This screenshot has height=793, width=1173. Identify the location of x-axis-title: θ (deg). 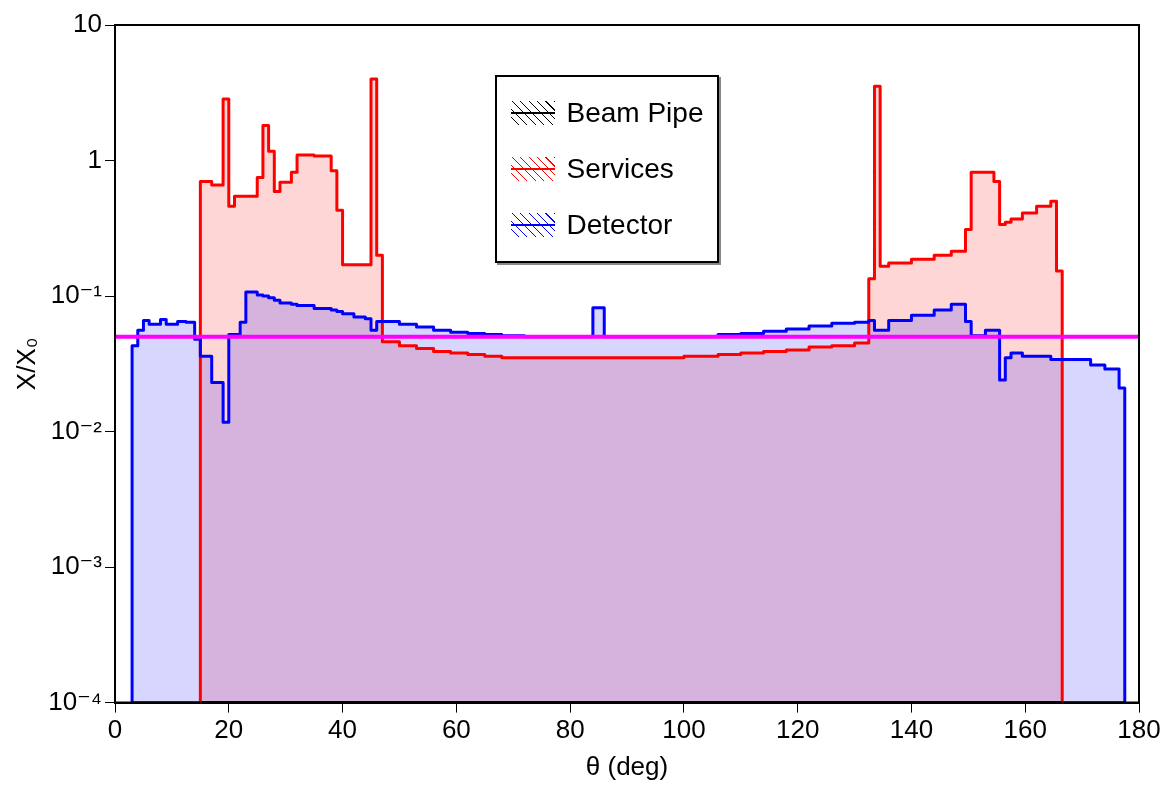
(627, 765).